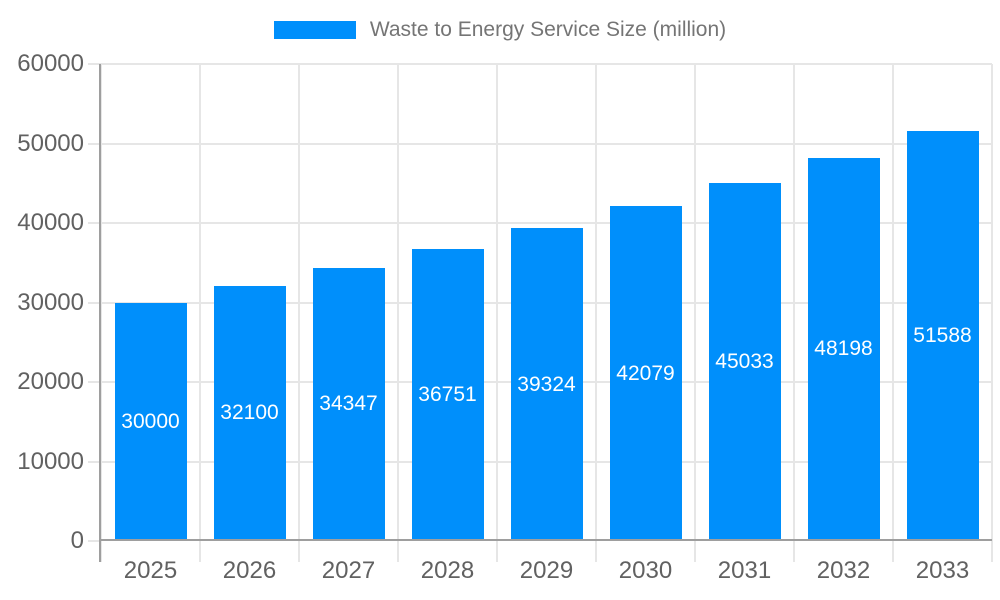 The width and height of the screenshot is (1000, 600). What do you see at coordinates (50, 461) in the screenshot?
I see `y-tick-label: 10000` at bounding box center [50, 461].